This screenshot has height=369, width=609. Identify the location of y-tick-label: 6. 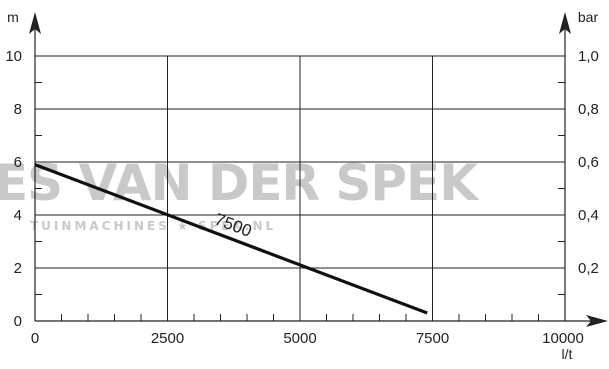
(18, 162).